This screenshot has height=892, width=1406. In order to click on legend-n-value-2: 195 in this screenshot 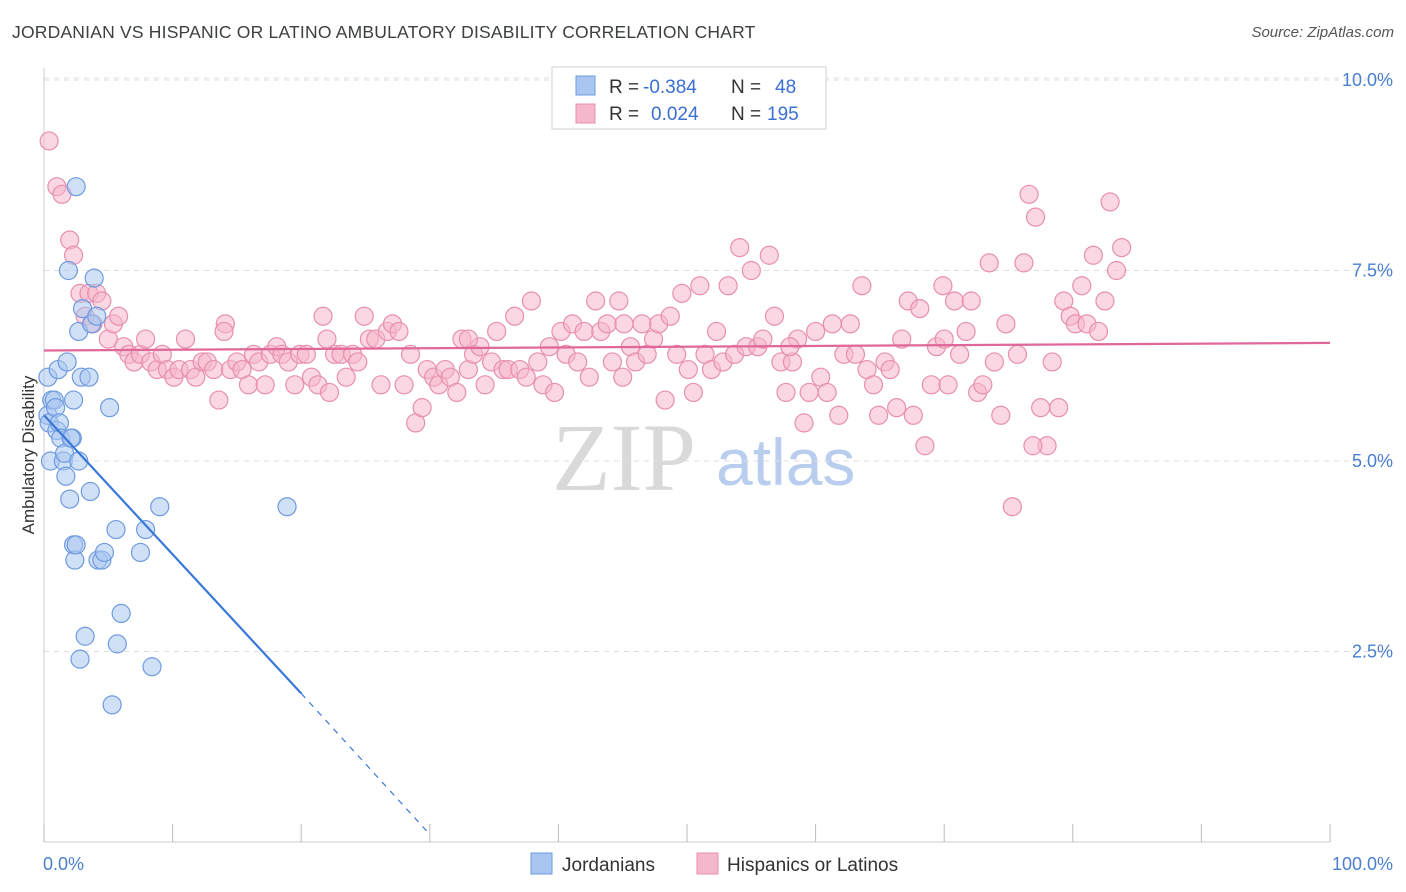, I will do `click(783, 114)`.